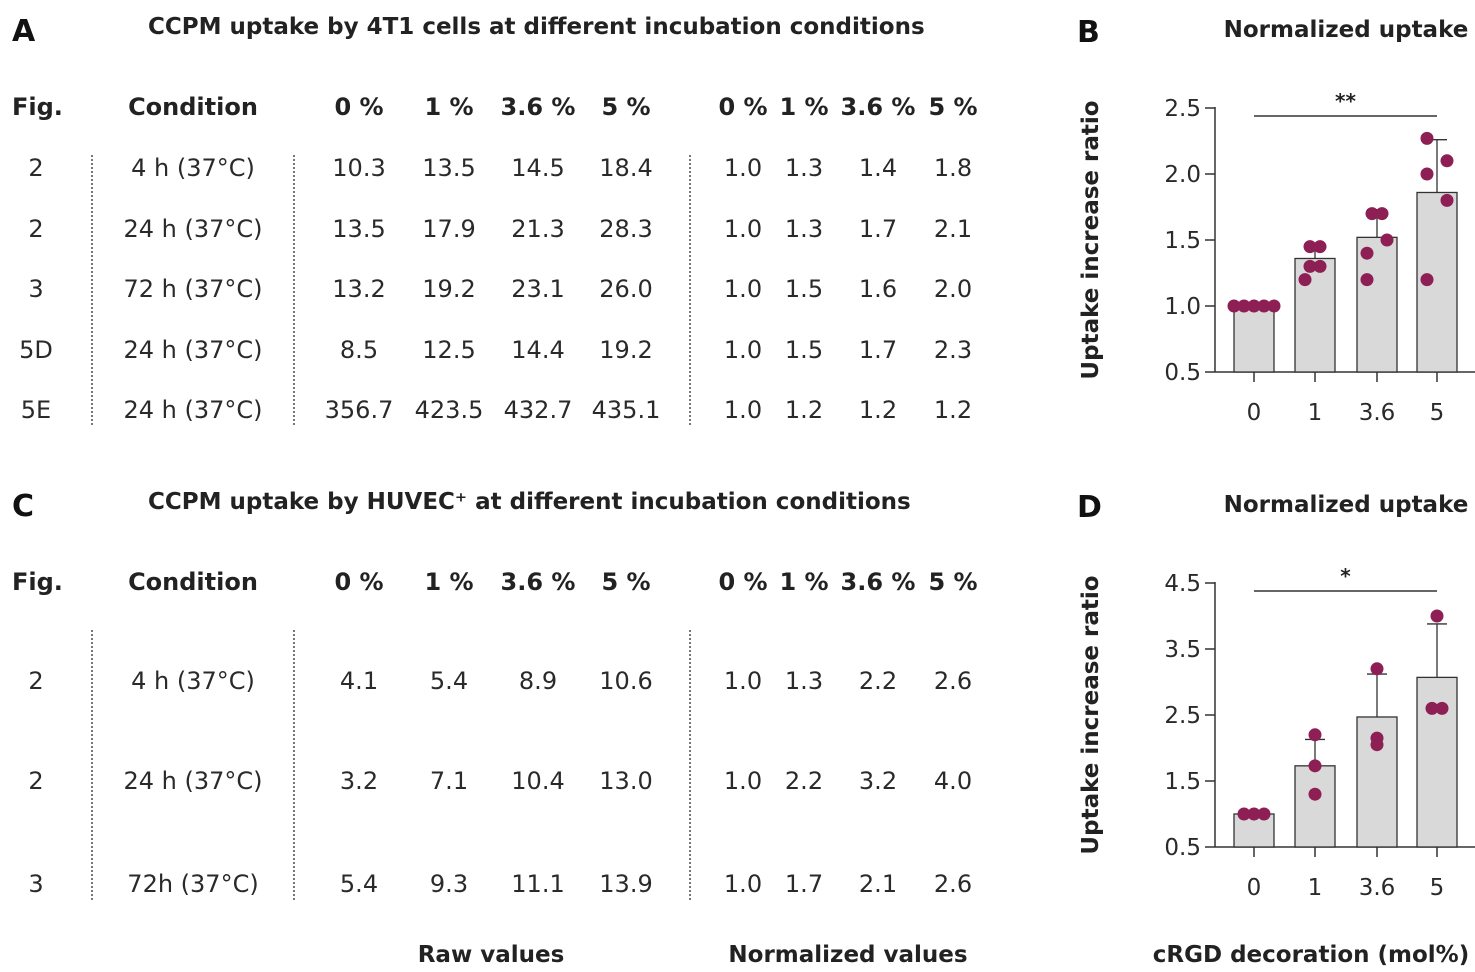 This screenshot has width=1475, height=972. What do you see at coordinates (1315, 888) in the screenshot?
I see `chart-x-tick-label: 1` at bounding box center [1315, 888].